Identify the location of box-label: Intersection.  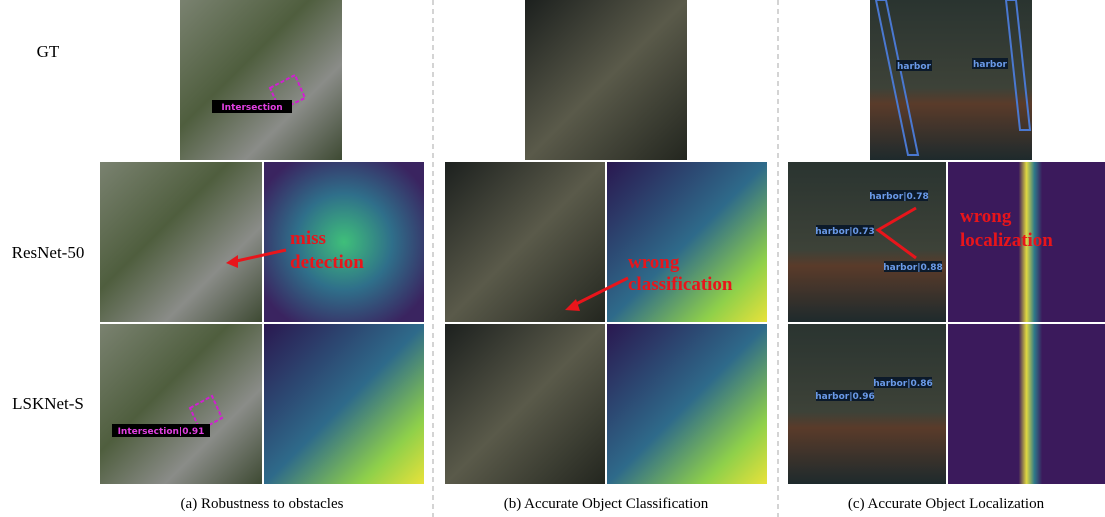
(251, 108).